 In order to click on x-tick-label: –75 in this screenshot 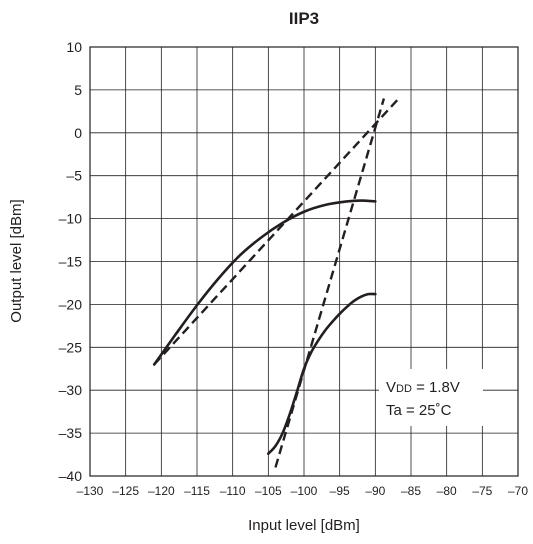, I will do `click(482, 491)`.